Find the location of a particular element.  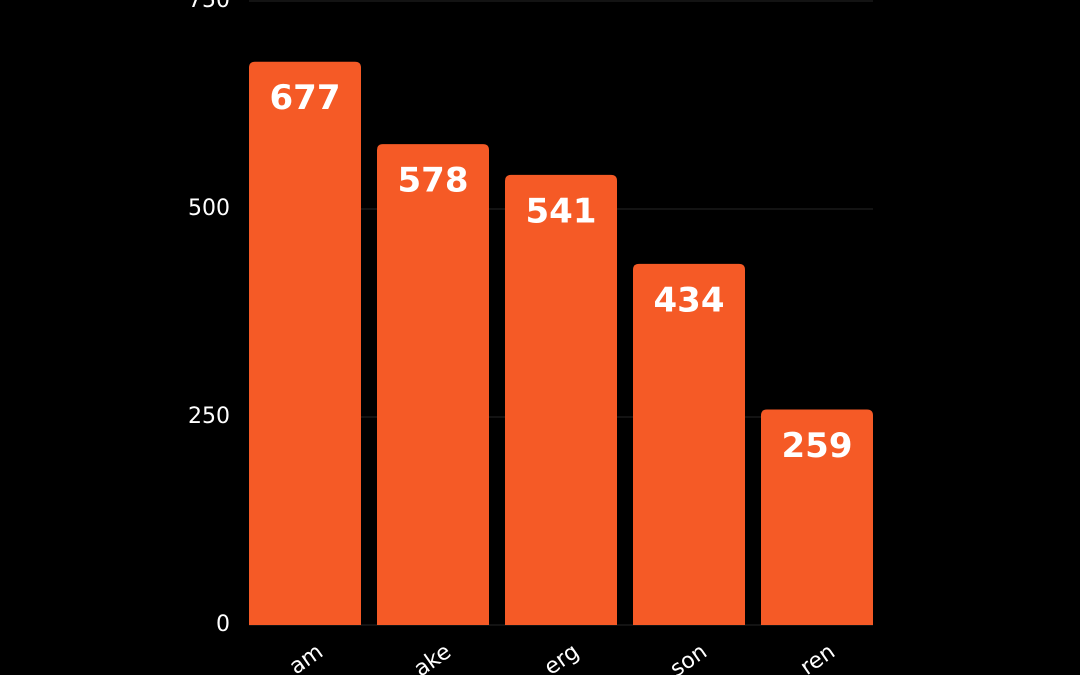

y-tick-label: 750 is located at coordinates (209, 6).